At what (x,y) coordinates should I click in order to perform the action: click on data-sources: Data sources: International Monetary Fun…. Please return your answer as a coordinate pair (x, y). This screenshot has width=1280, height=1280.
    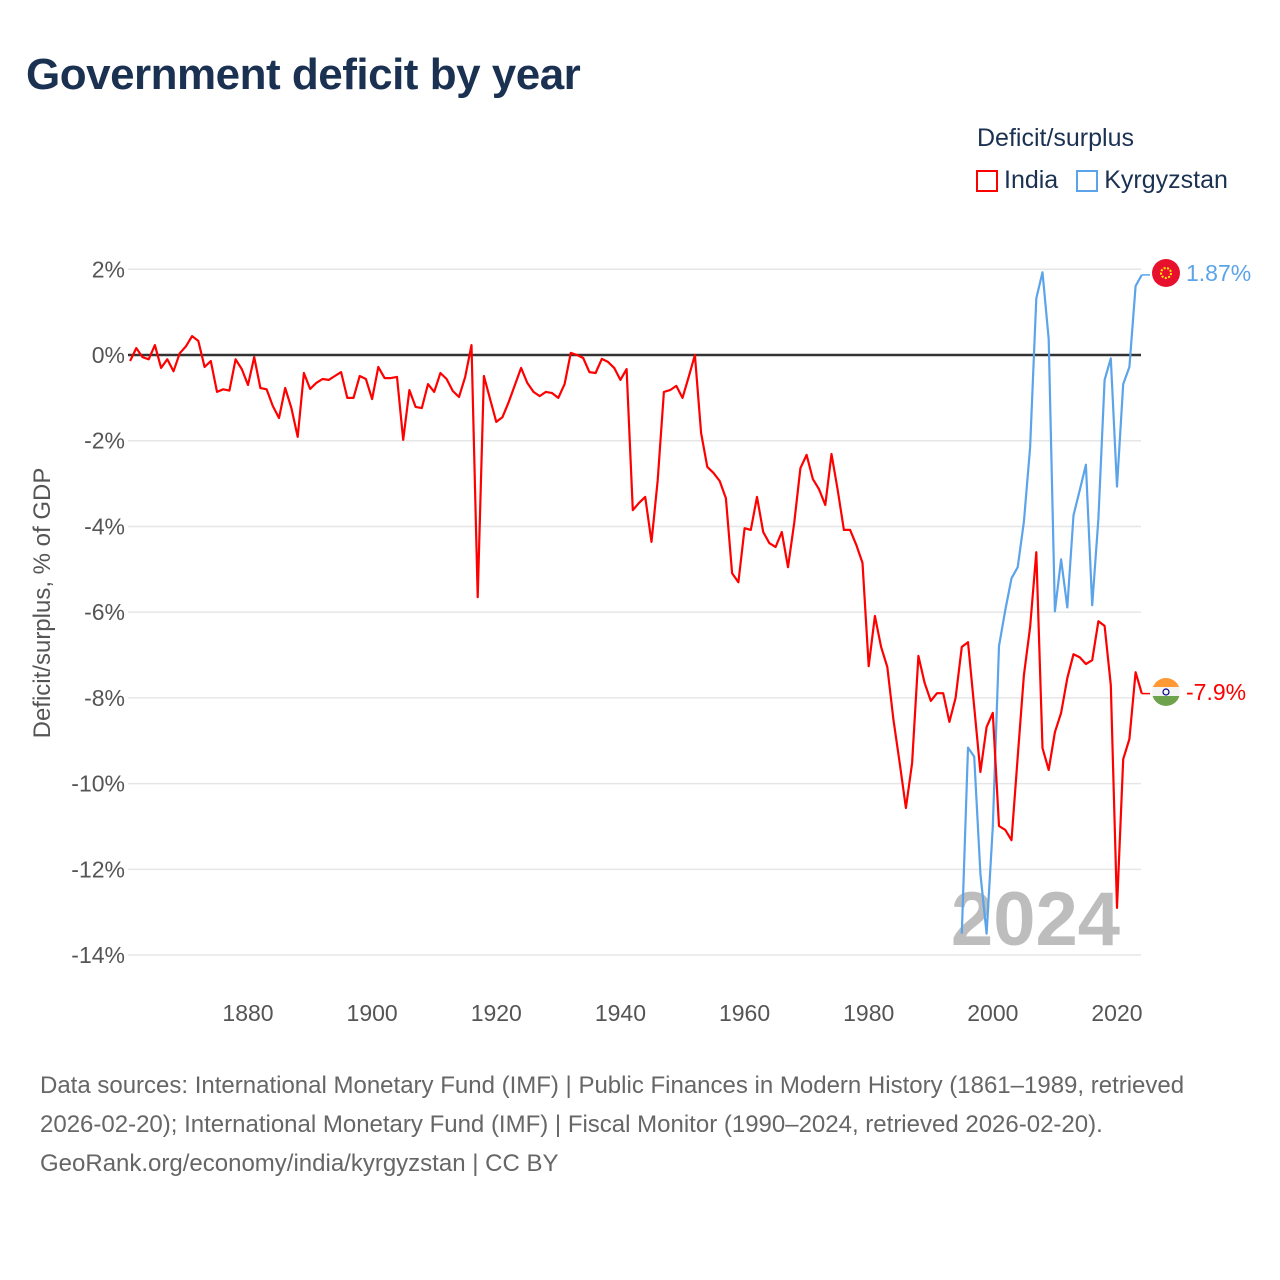
    Looking at the image, I should click on (612, 1105).